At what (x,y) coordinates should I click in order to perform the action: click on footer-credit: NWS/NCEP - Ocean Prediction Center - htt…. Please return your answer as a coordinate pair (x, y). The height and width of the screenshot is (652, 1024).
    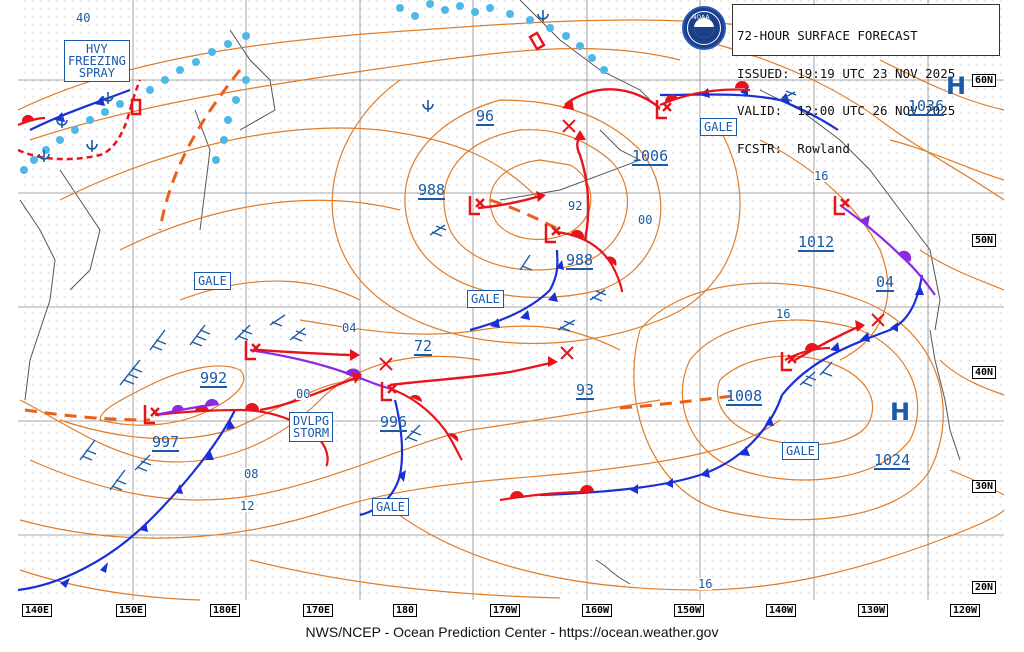
    Looking at the image, I should click on (512, 632).